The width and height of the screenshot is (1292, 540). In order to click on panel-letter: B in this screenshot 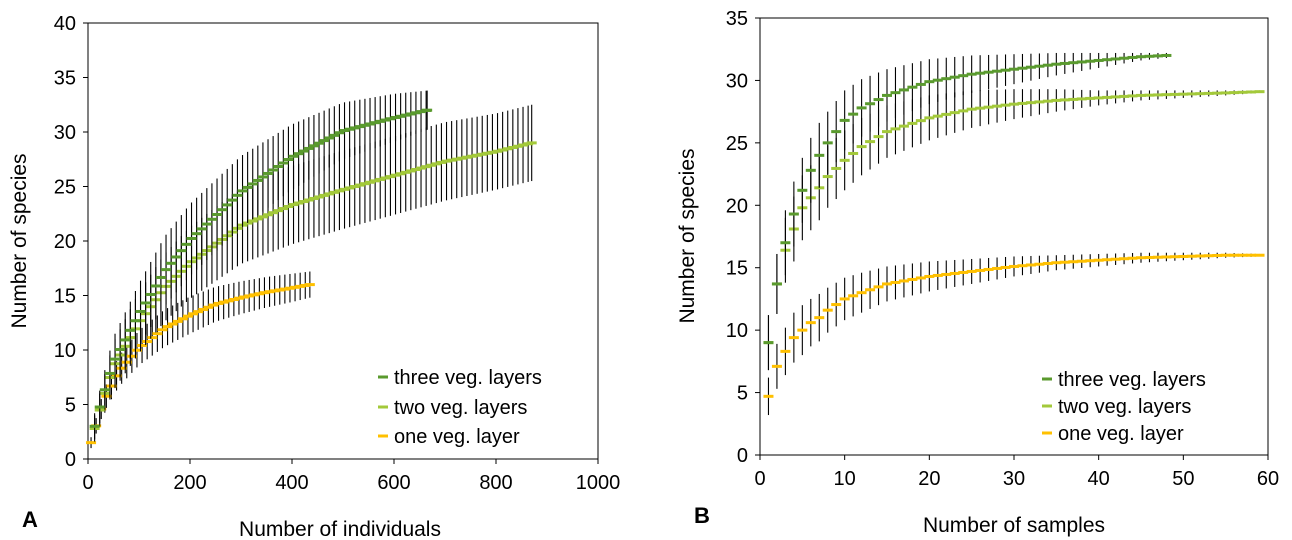, I will do `click(702, 515)`.